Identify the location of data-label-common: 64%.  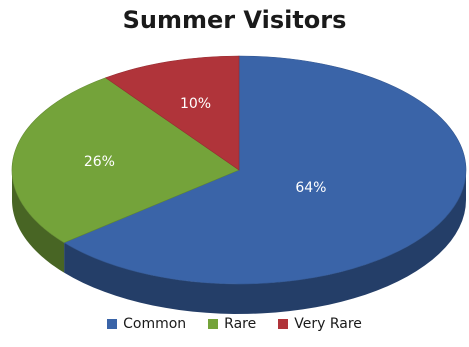
(310, 188).